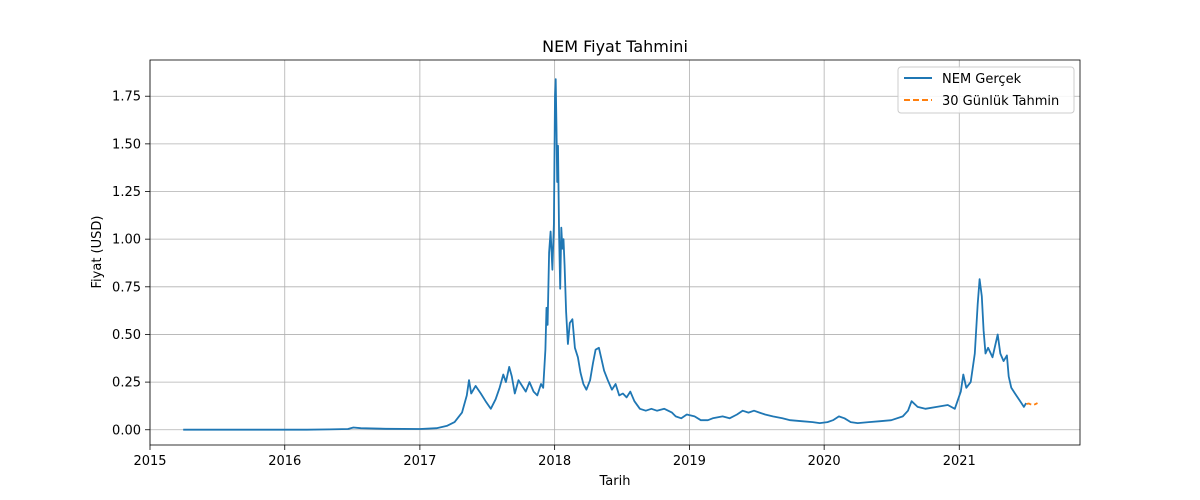 The width and height of the screenshot is (1200, 500). Describe the element at coordinates (149, 461) in the screenshot. I see `x-tick-label: 2015` at that location.